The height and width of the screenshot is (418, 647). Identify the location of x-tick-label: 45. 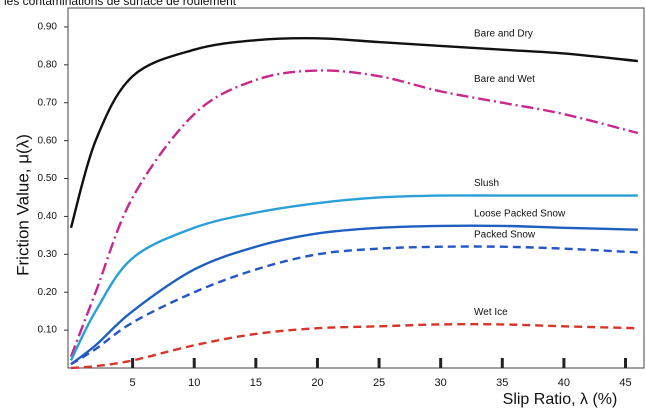
(625, 383).